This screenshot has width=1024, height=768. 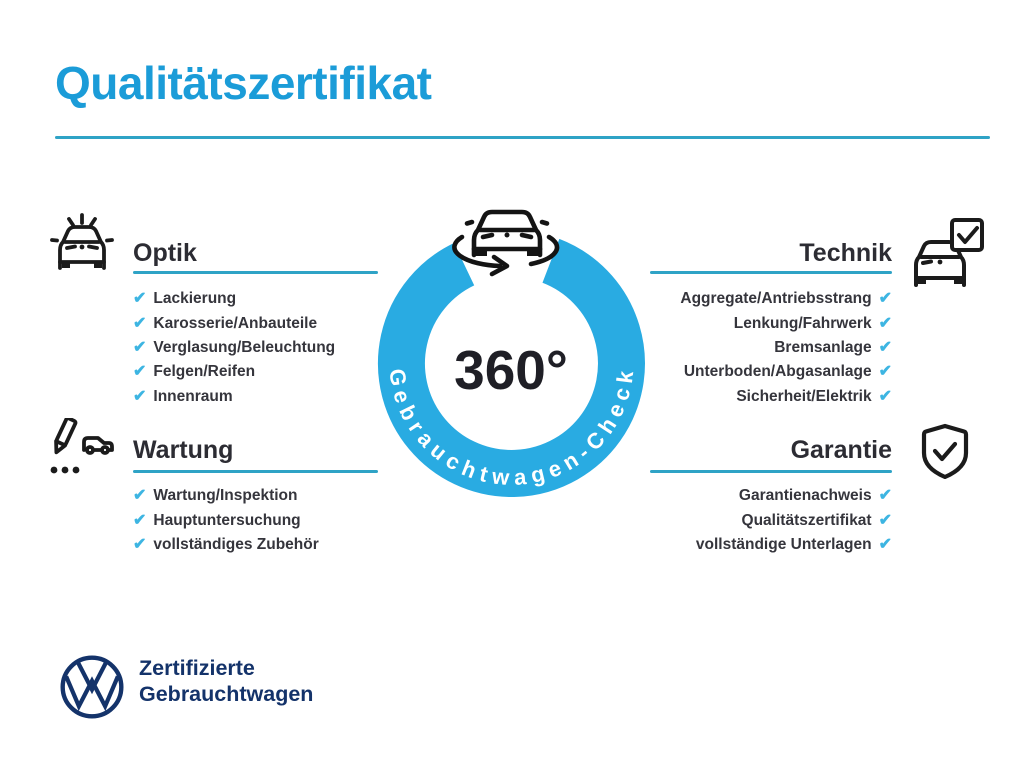 I want to click on checklist-item: Qualitätszertifikat ✔, so click(x=794, y=520).